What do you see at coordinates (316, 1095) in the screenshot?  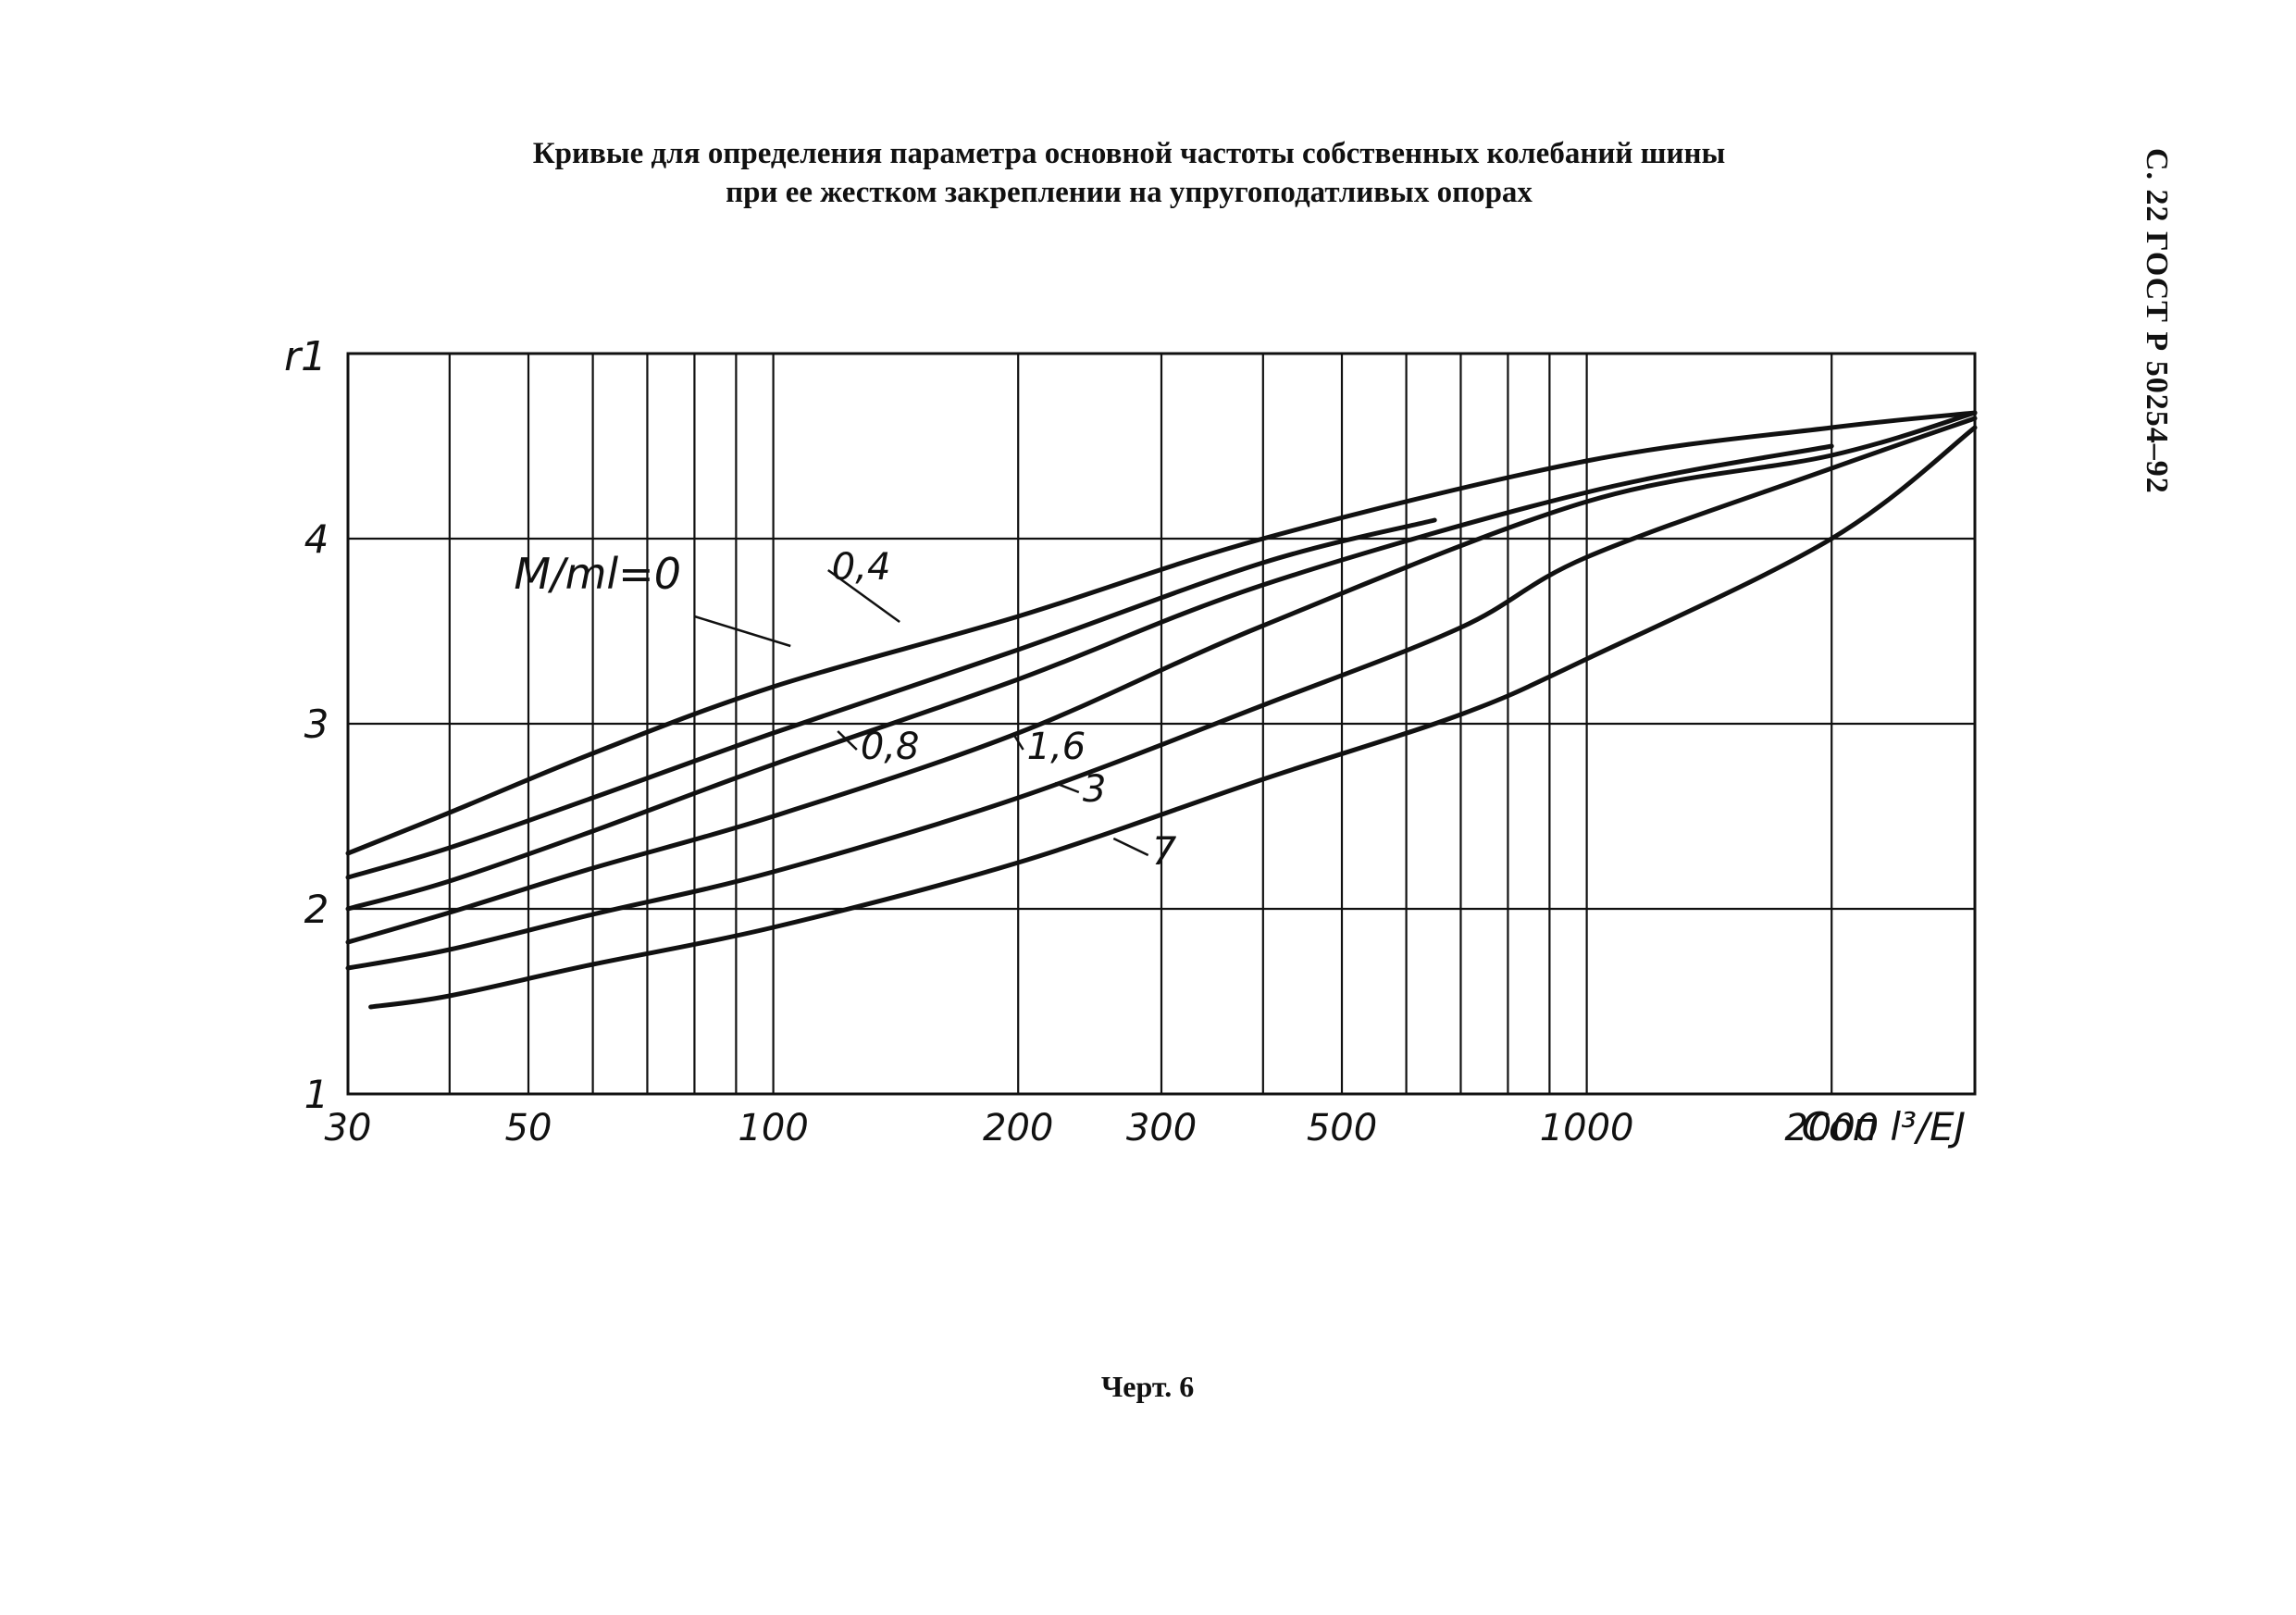 I see `y-tick-label-1: 1` at bounding box center [316, 1095].